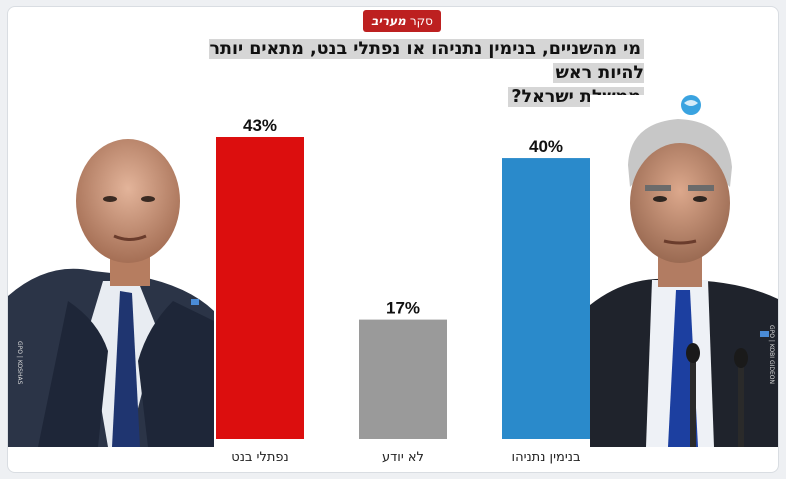 This screenshot has width=786, height=479. Describe the element at coordinates (403, 308) in the screenshot. I see `bar-value-label-1: 17%` at that location.